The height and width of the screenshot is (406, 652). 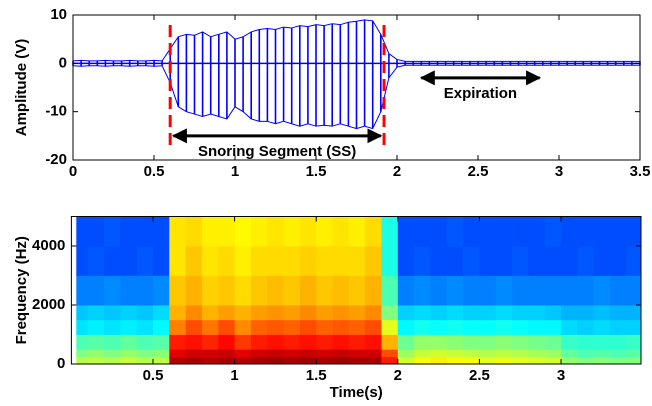 What do you see at coordinates (640, 171) in the screenshot?
I see `x-tick-label: 3.5` at bounding box center [640, 171].